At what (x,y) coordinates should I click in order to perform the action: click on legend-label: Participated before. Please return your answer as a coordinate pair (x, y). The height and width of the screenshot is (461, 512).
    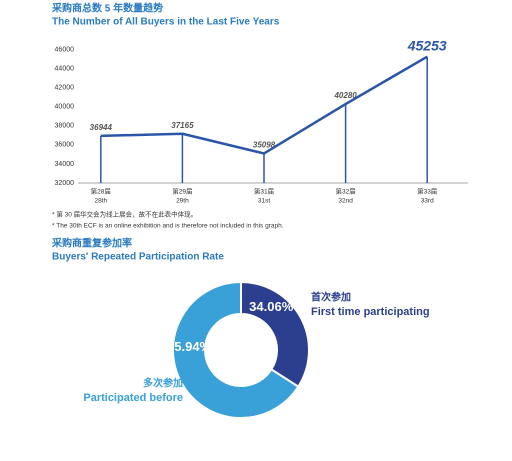
    Looking at the image, I should click on (133, 398).